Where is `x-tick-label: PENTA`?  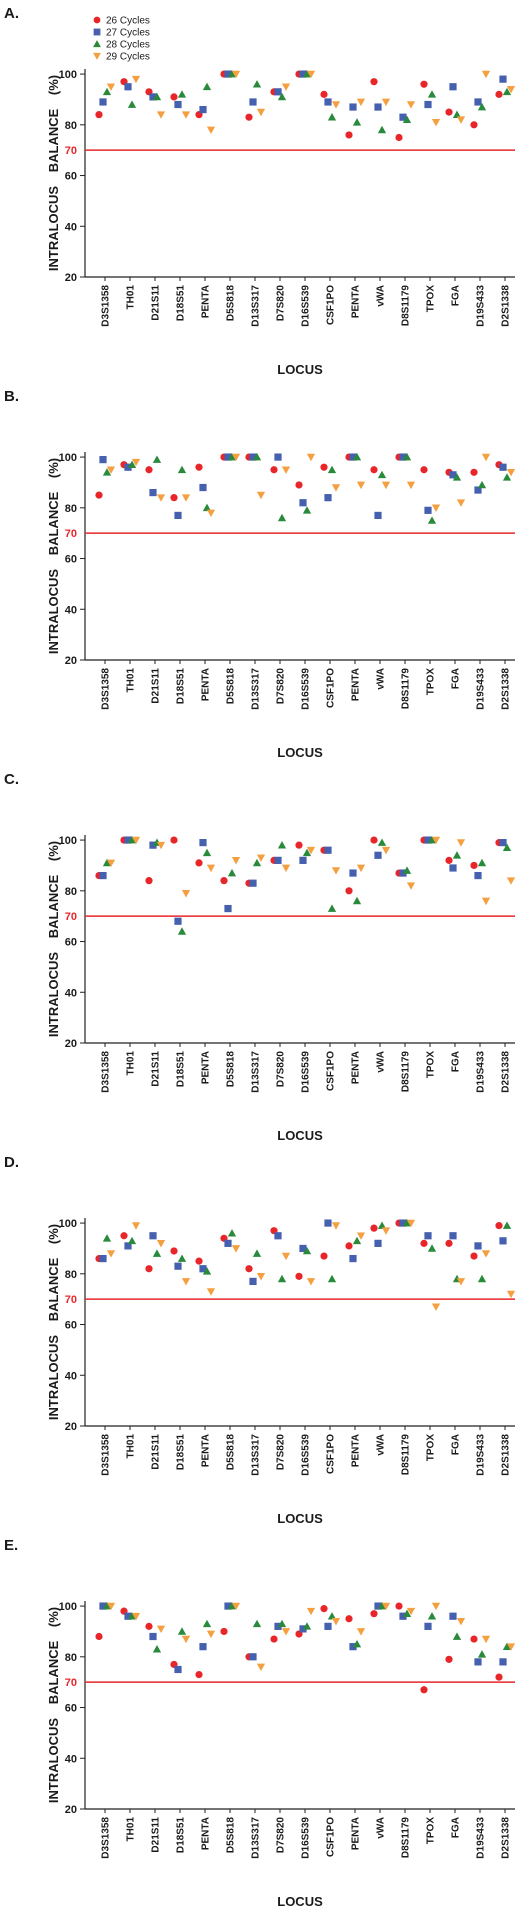
x-tick-label: PENTA is located at coordinates (356, 301).